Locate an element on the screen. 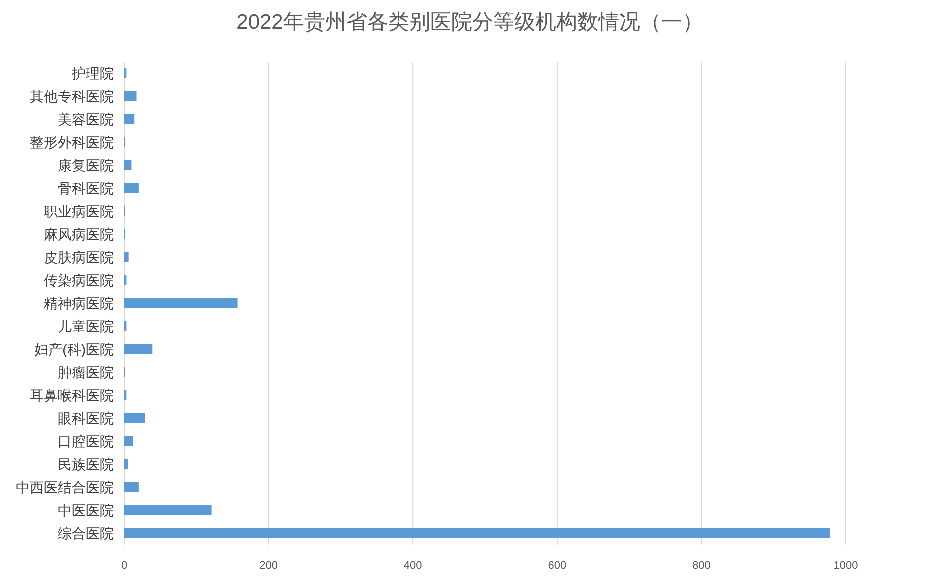 This screenshot has height=581, width=939. y-tick-label: 美容医院 is located at coordinates (86, 120).